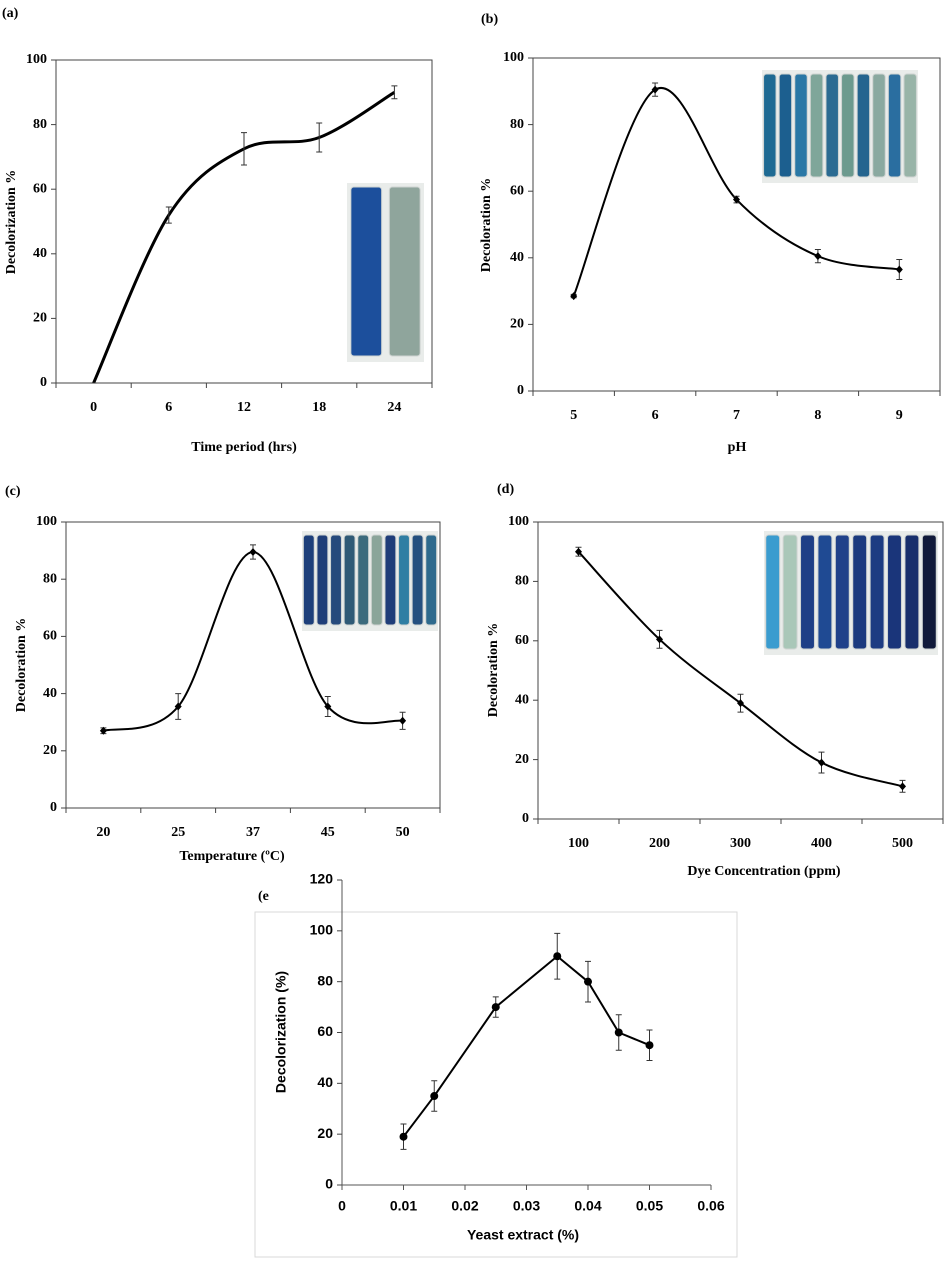  Describe the element at coordinates (403, 1206) in the screenshot. I see `x-tick-label: 0.01` at that location.